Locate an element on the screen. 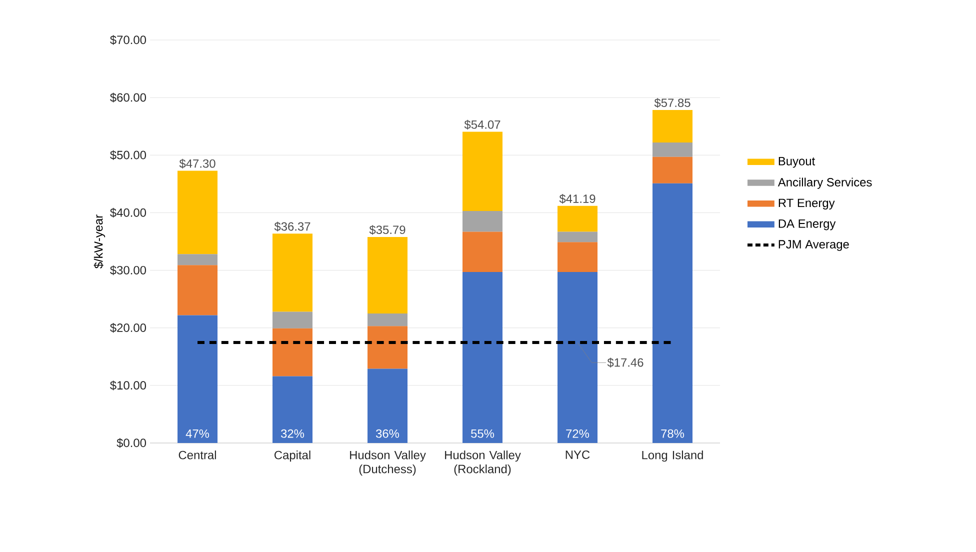  y-tick-label: $50.00 is located at coordinates (128, 155).